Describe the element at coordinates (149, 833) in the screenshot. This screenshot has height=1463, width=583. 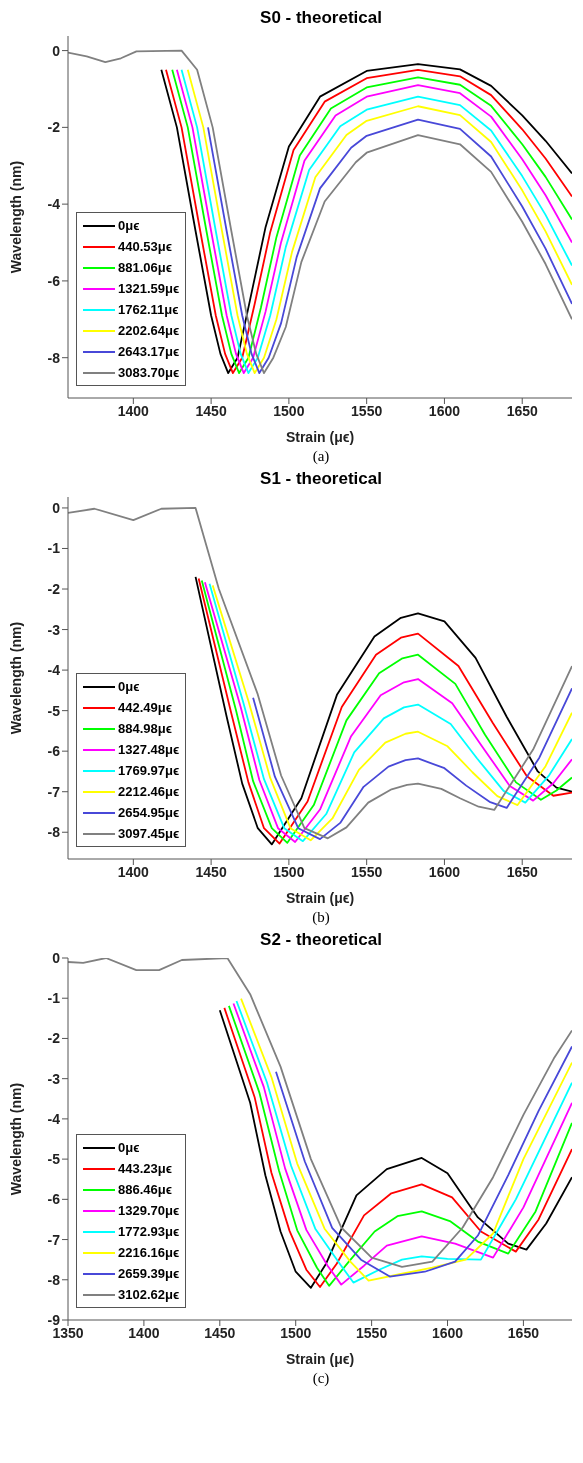
I see `legend-label: 3097.45μϵ` at that location.